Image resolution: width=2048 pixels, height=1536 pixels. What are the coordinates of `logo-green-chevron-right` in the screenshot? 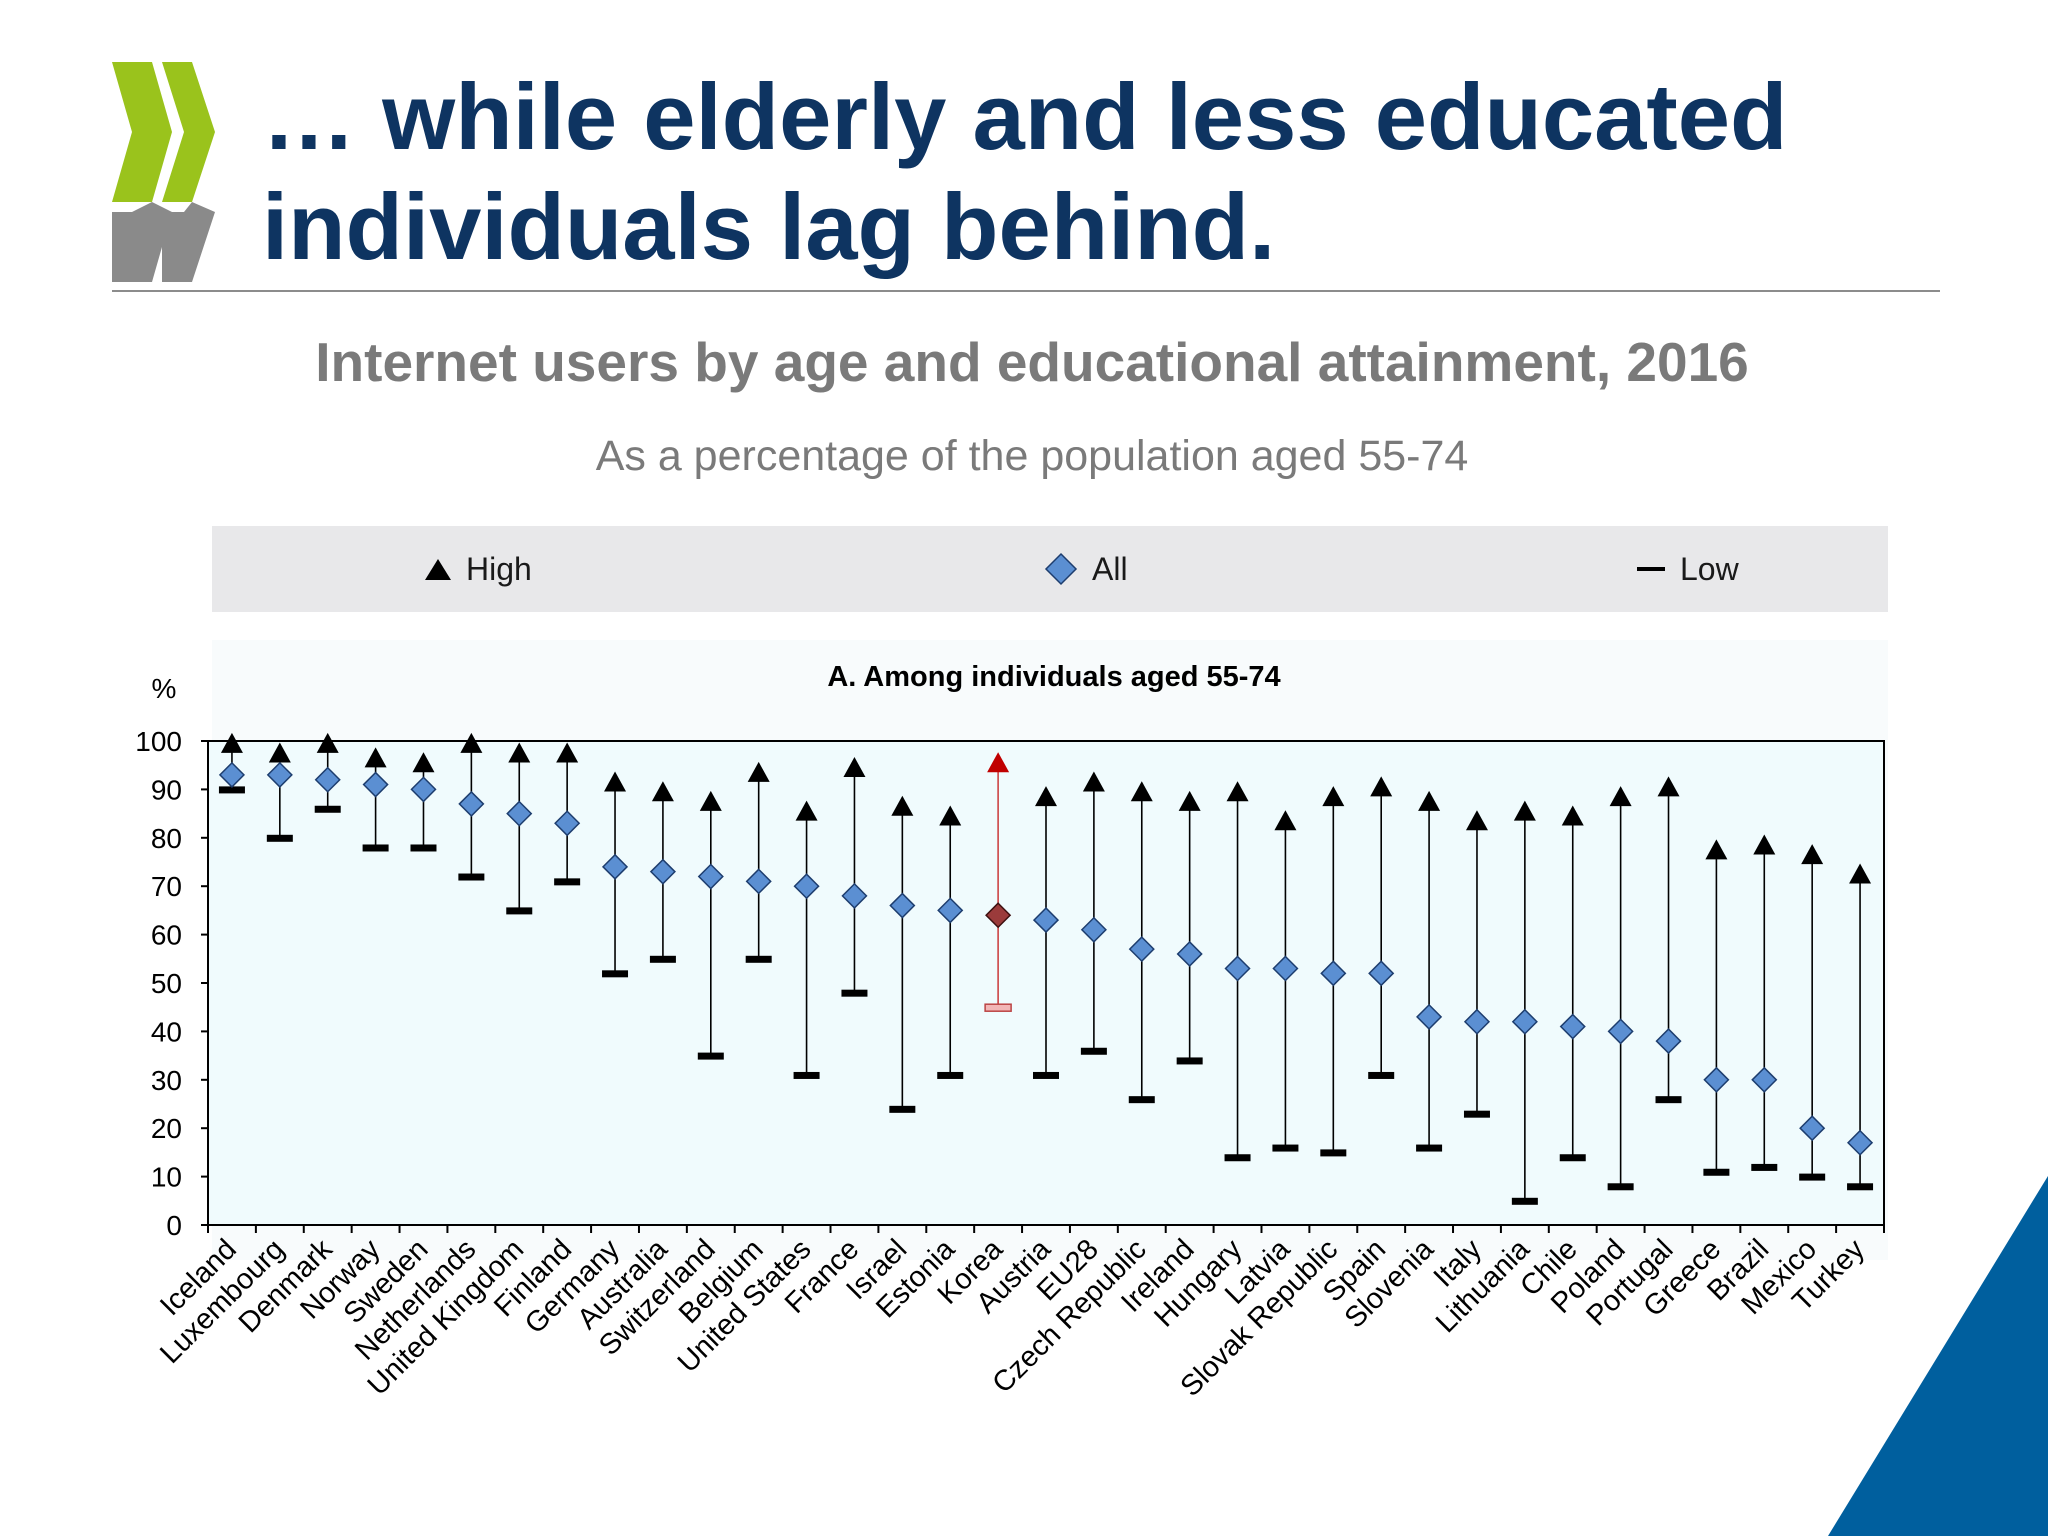 It's located at (188, 132).